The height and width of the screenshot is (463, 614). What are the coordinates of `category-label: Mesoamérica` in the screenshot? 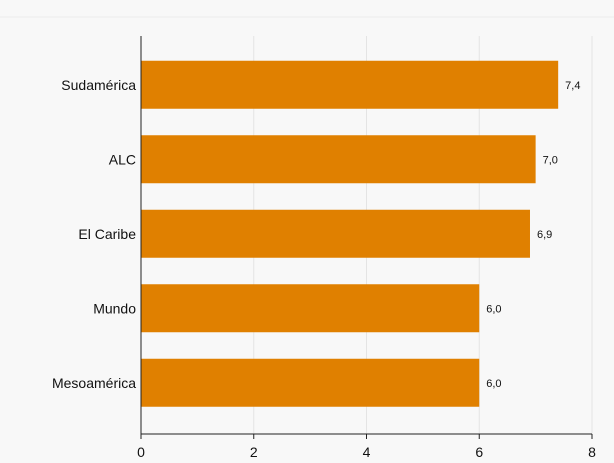 It's located at (94, 383).